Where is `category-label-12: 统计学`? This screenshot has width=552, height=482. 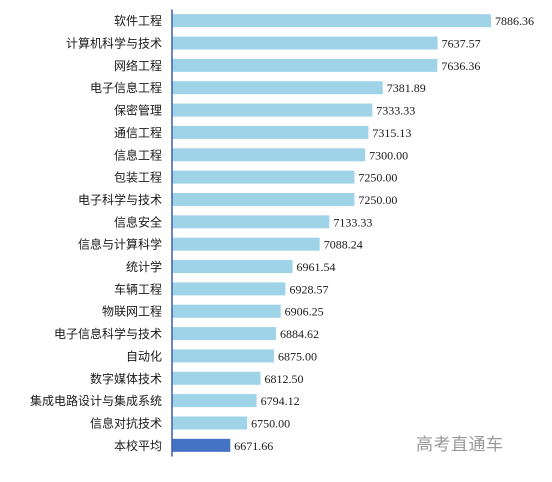
category-label-12: 统计学 is located at coordinates (144, 266).